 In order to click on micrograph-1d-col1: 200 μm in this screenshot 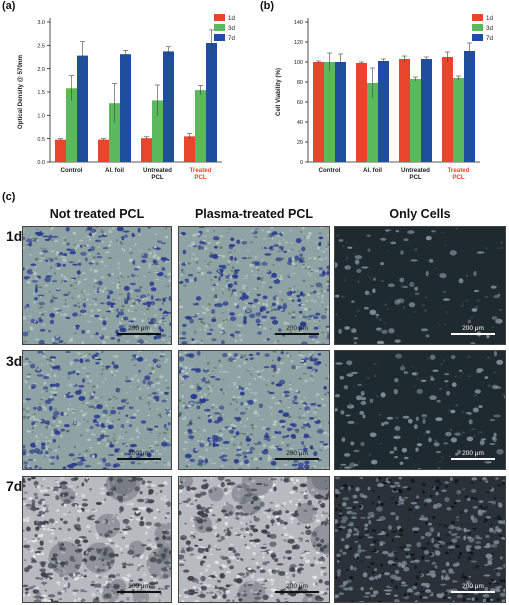, I will do `click(97, 285)`.